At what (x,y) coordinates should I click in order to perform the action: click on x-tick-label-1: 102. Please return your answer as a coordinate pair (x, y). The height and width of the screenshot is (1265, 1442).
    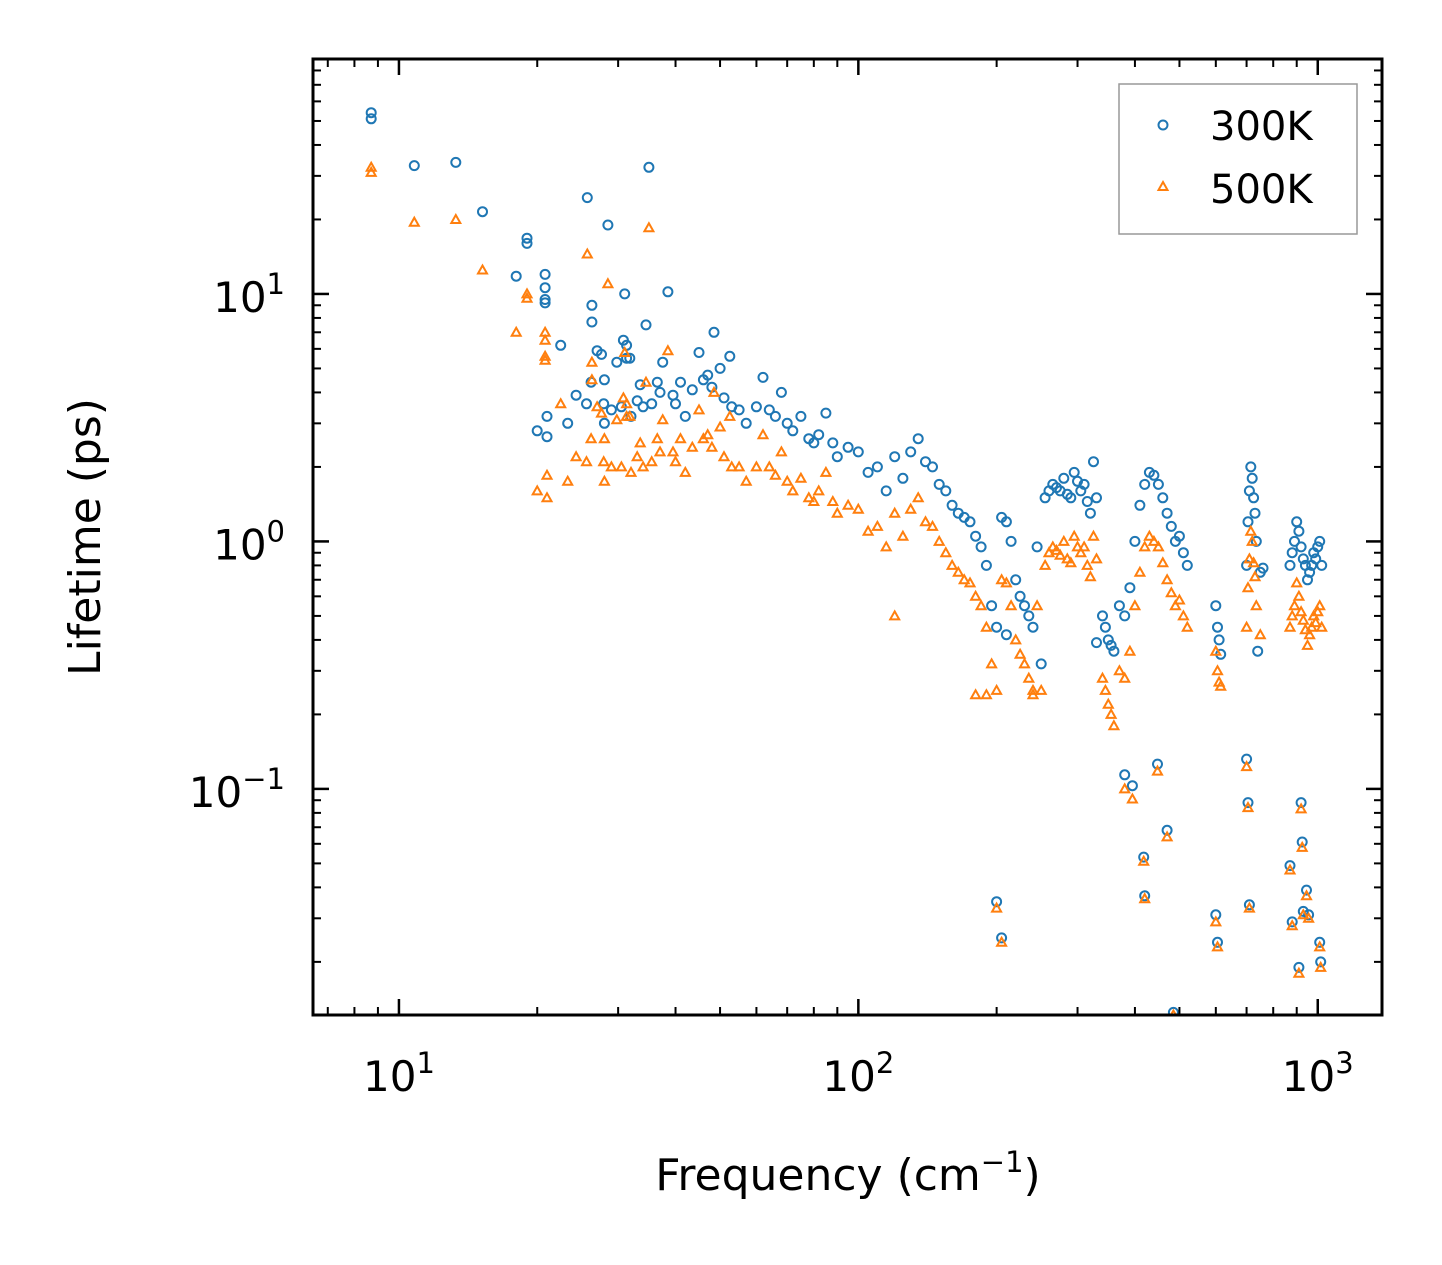
    Looking at the image, I should click on (858, 1073).